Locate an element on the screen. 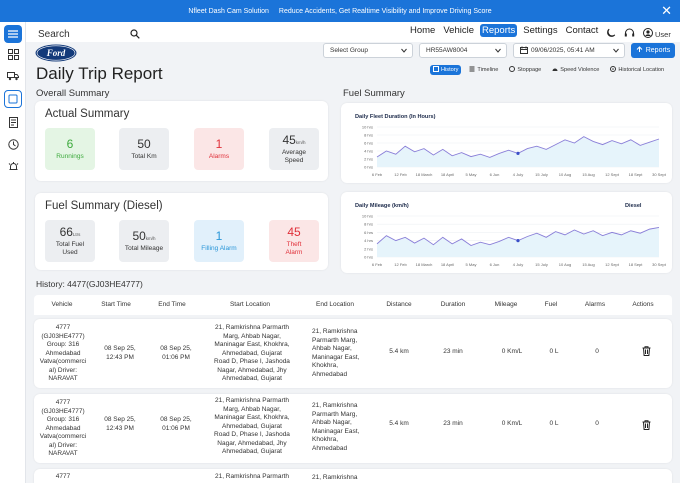 The image size is (680, 483). cell-line: 21, Ramkrishna is located at coordinates (335, 331).